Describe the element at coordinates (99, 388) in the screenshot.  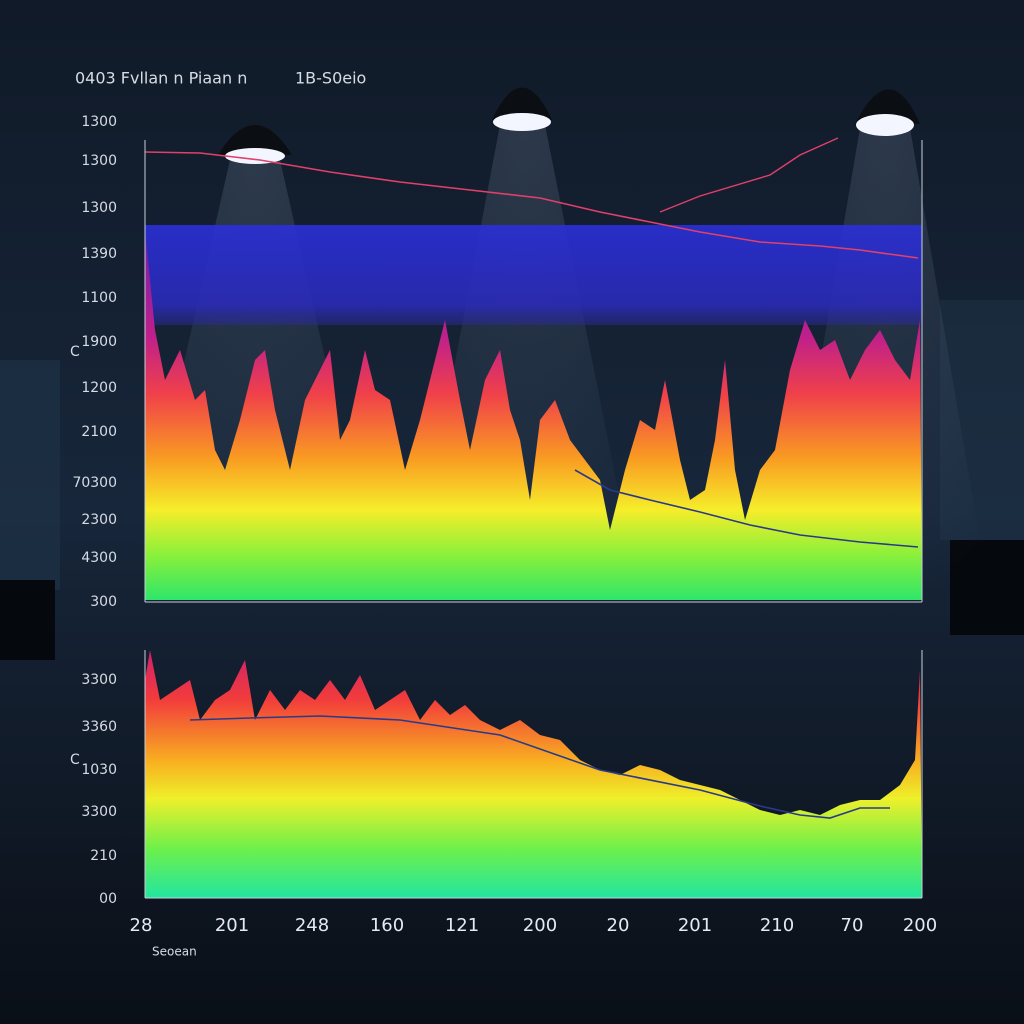
I see `y-label: 1200` at that location.